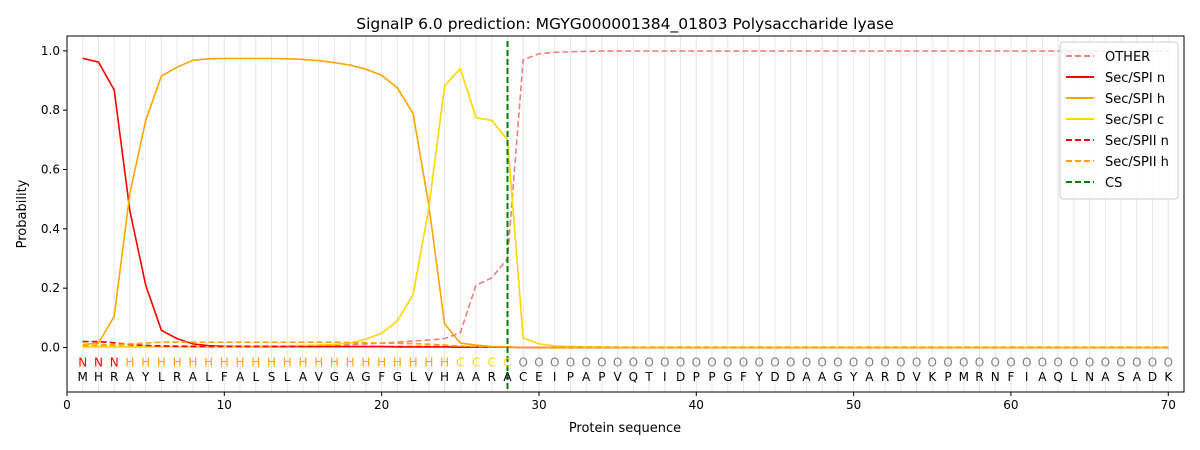  I want to click on residue-letter: K, so click(1168, 377).